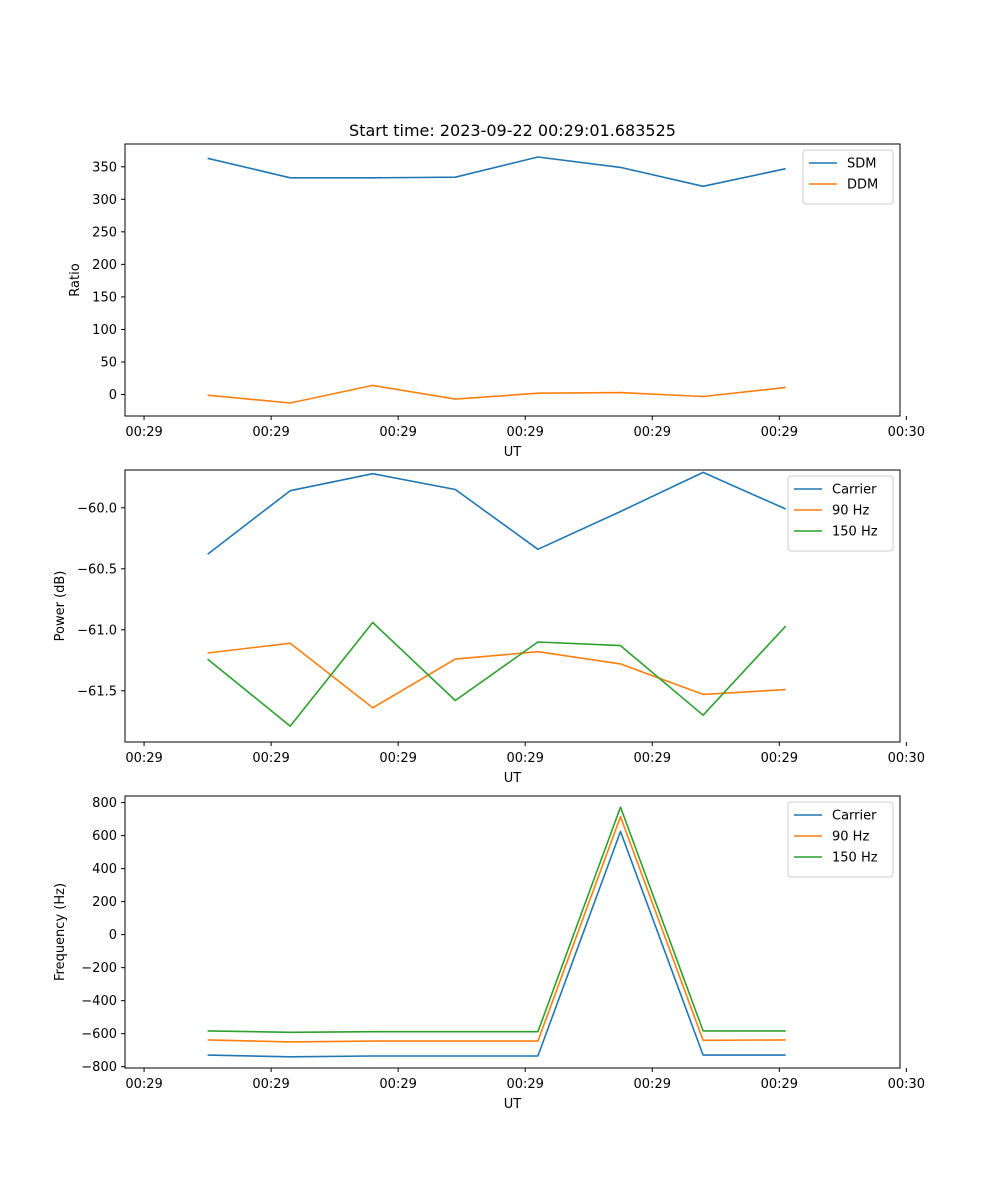  What do you see at coordinates (861, 164) in the screenshot?
I see `legend-label: SDM` at bounding box center [861, 164].